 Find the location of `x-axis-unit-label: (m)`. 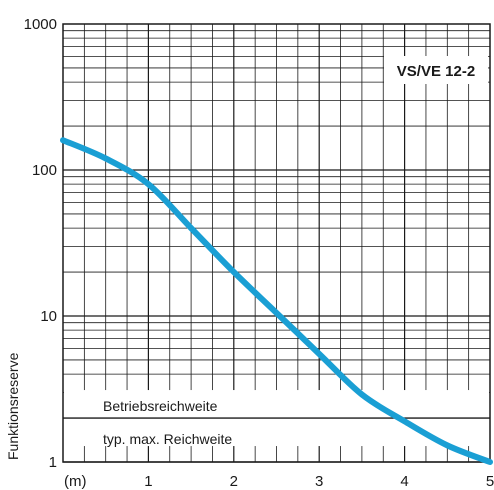

x-axis-unit-label: (m) is located at coordinates (75, 481).